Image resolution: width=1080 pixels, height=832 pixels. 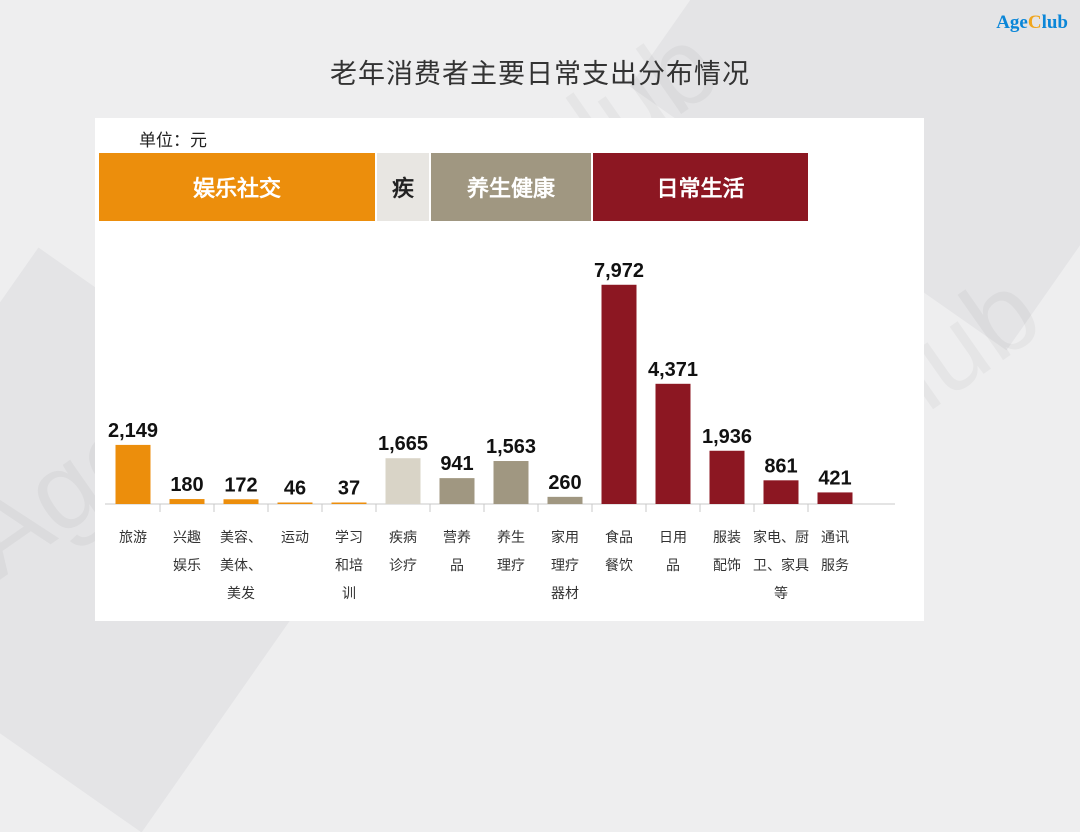 What do you see at coordinates (511, 447) in the screenshot?
I see `bar-value-label: 1,563` at bounding box center [511, 447].